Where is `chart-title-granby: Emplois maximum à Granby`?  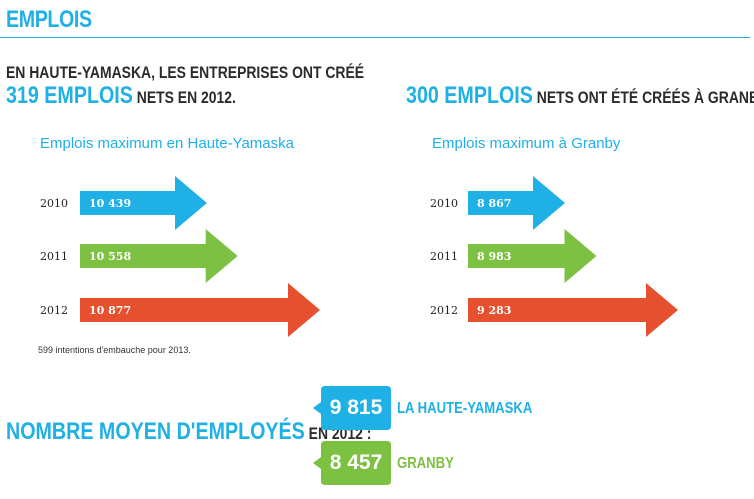 chart-title-granby: Emplois maximum à Granby is located at coordinates (526, 143).